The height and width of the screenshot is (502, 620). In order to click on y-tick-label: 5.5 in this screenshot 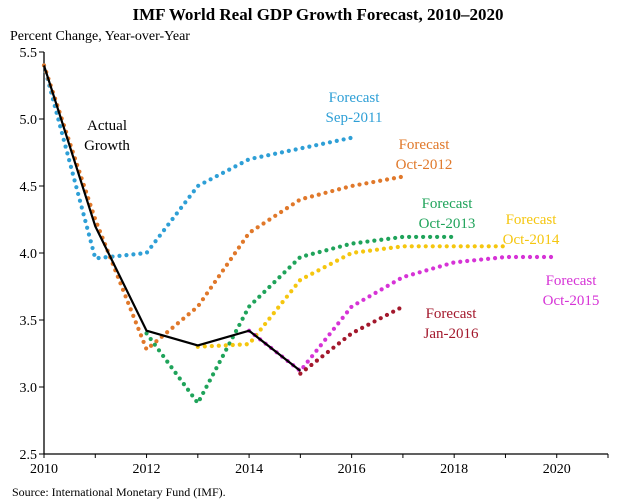, I will do `click(29, 53)`.